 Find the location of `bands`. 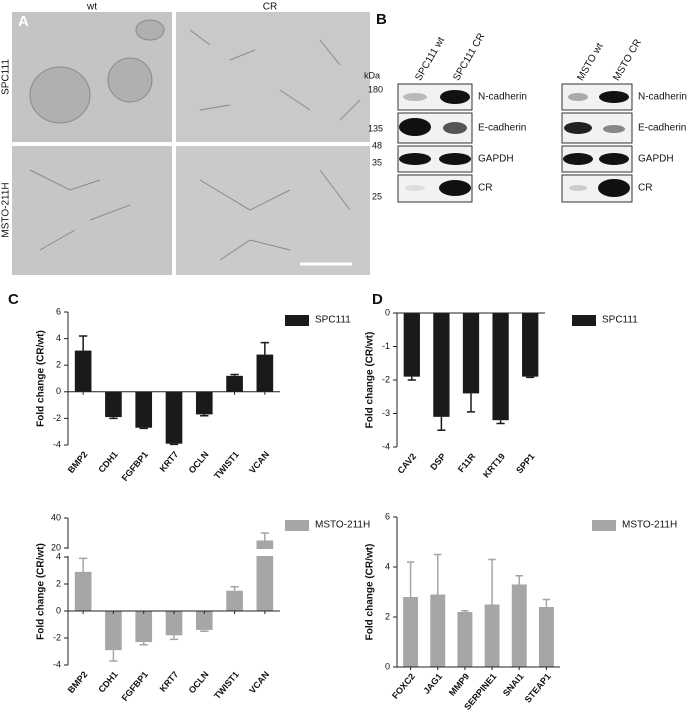

bands is located at coordinates (514, 143).